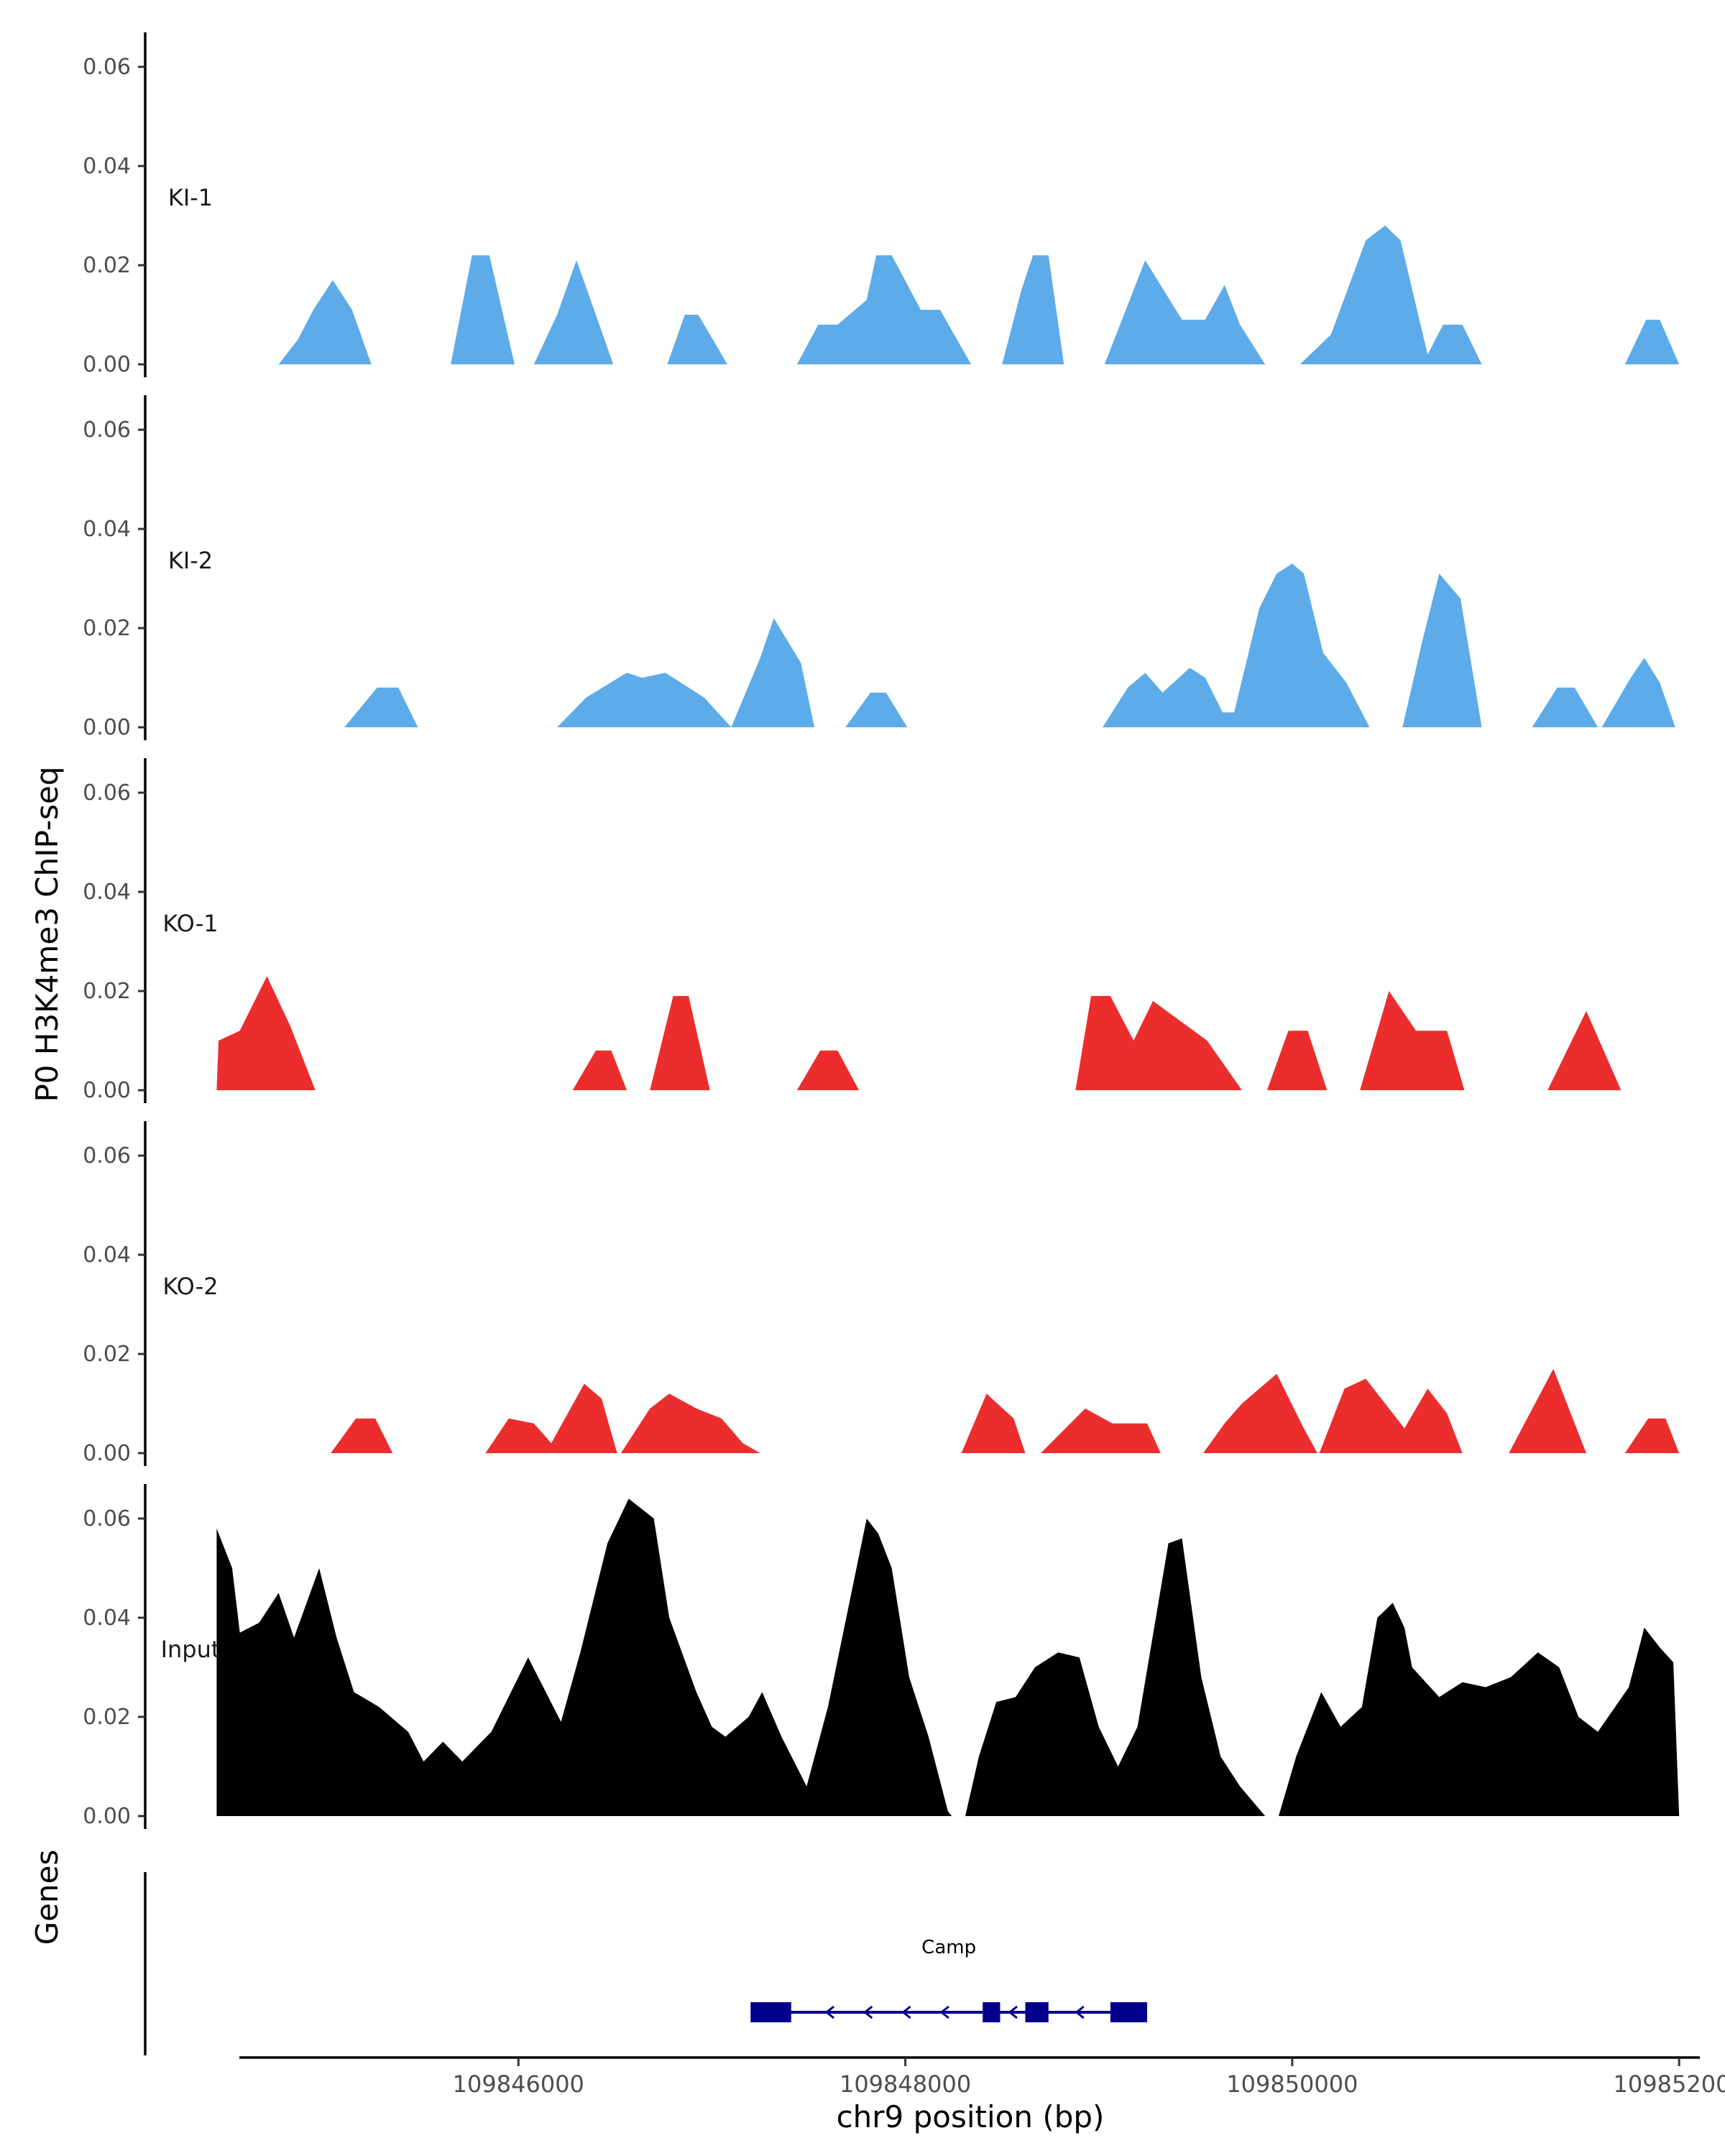 This screenshot has width=1725, height=2156. Describe the element at coordinates (190, 1286) in the screenshot. I see `track-label: KO-2` at that location.